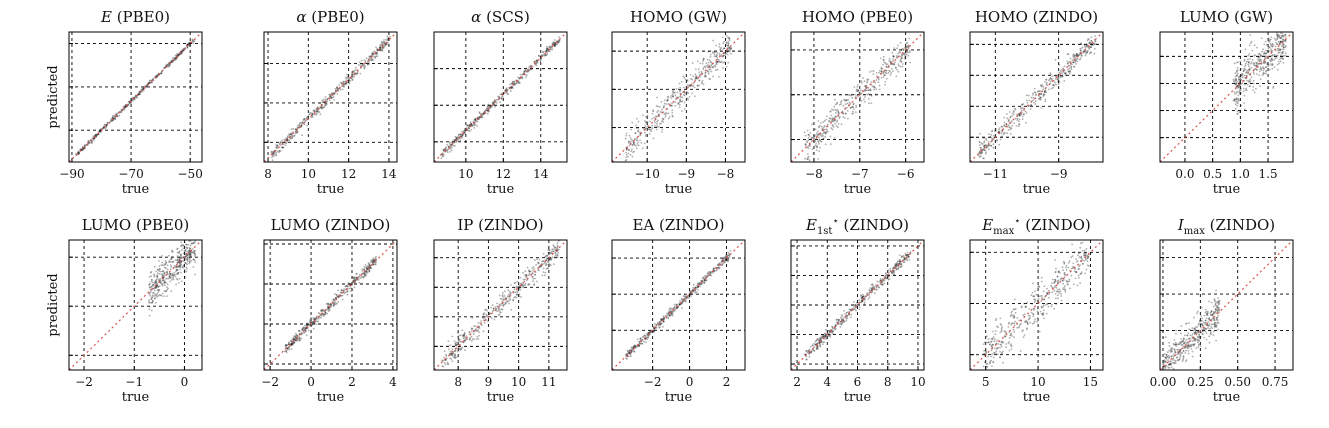  Describe the element at coordinates (134, 382) in the screenshot. I see `x-tick-label: −1` at that location.